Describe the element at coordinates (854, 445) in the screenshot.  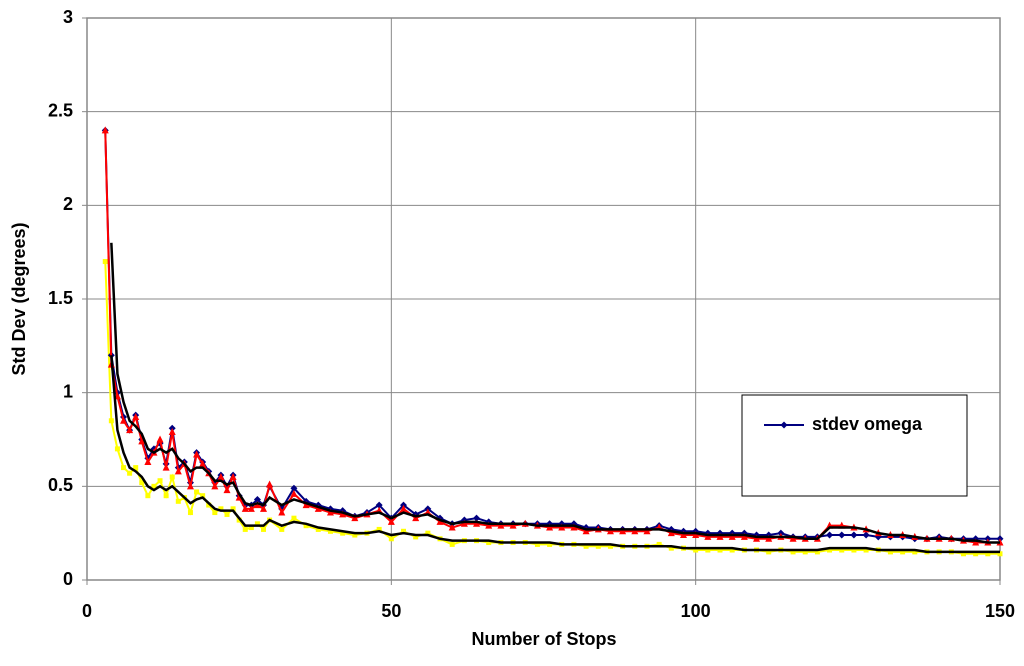
I see `legend-box` at that location.